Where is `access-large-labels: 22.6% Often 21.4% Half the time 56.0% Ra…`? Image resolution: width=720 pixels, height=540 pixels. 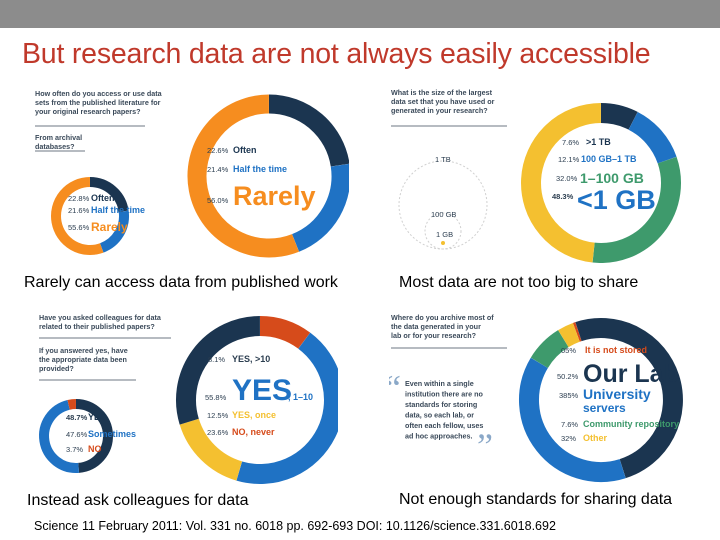 access-large-labels: 22.6% Often 21.4% Half the time 56.0% Ra… is located at coordinates (261, 178).